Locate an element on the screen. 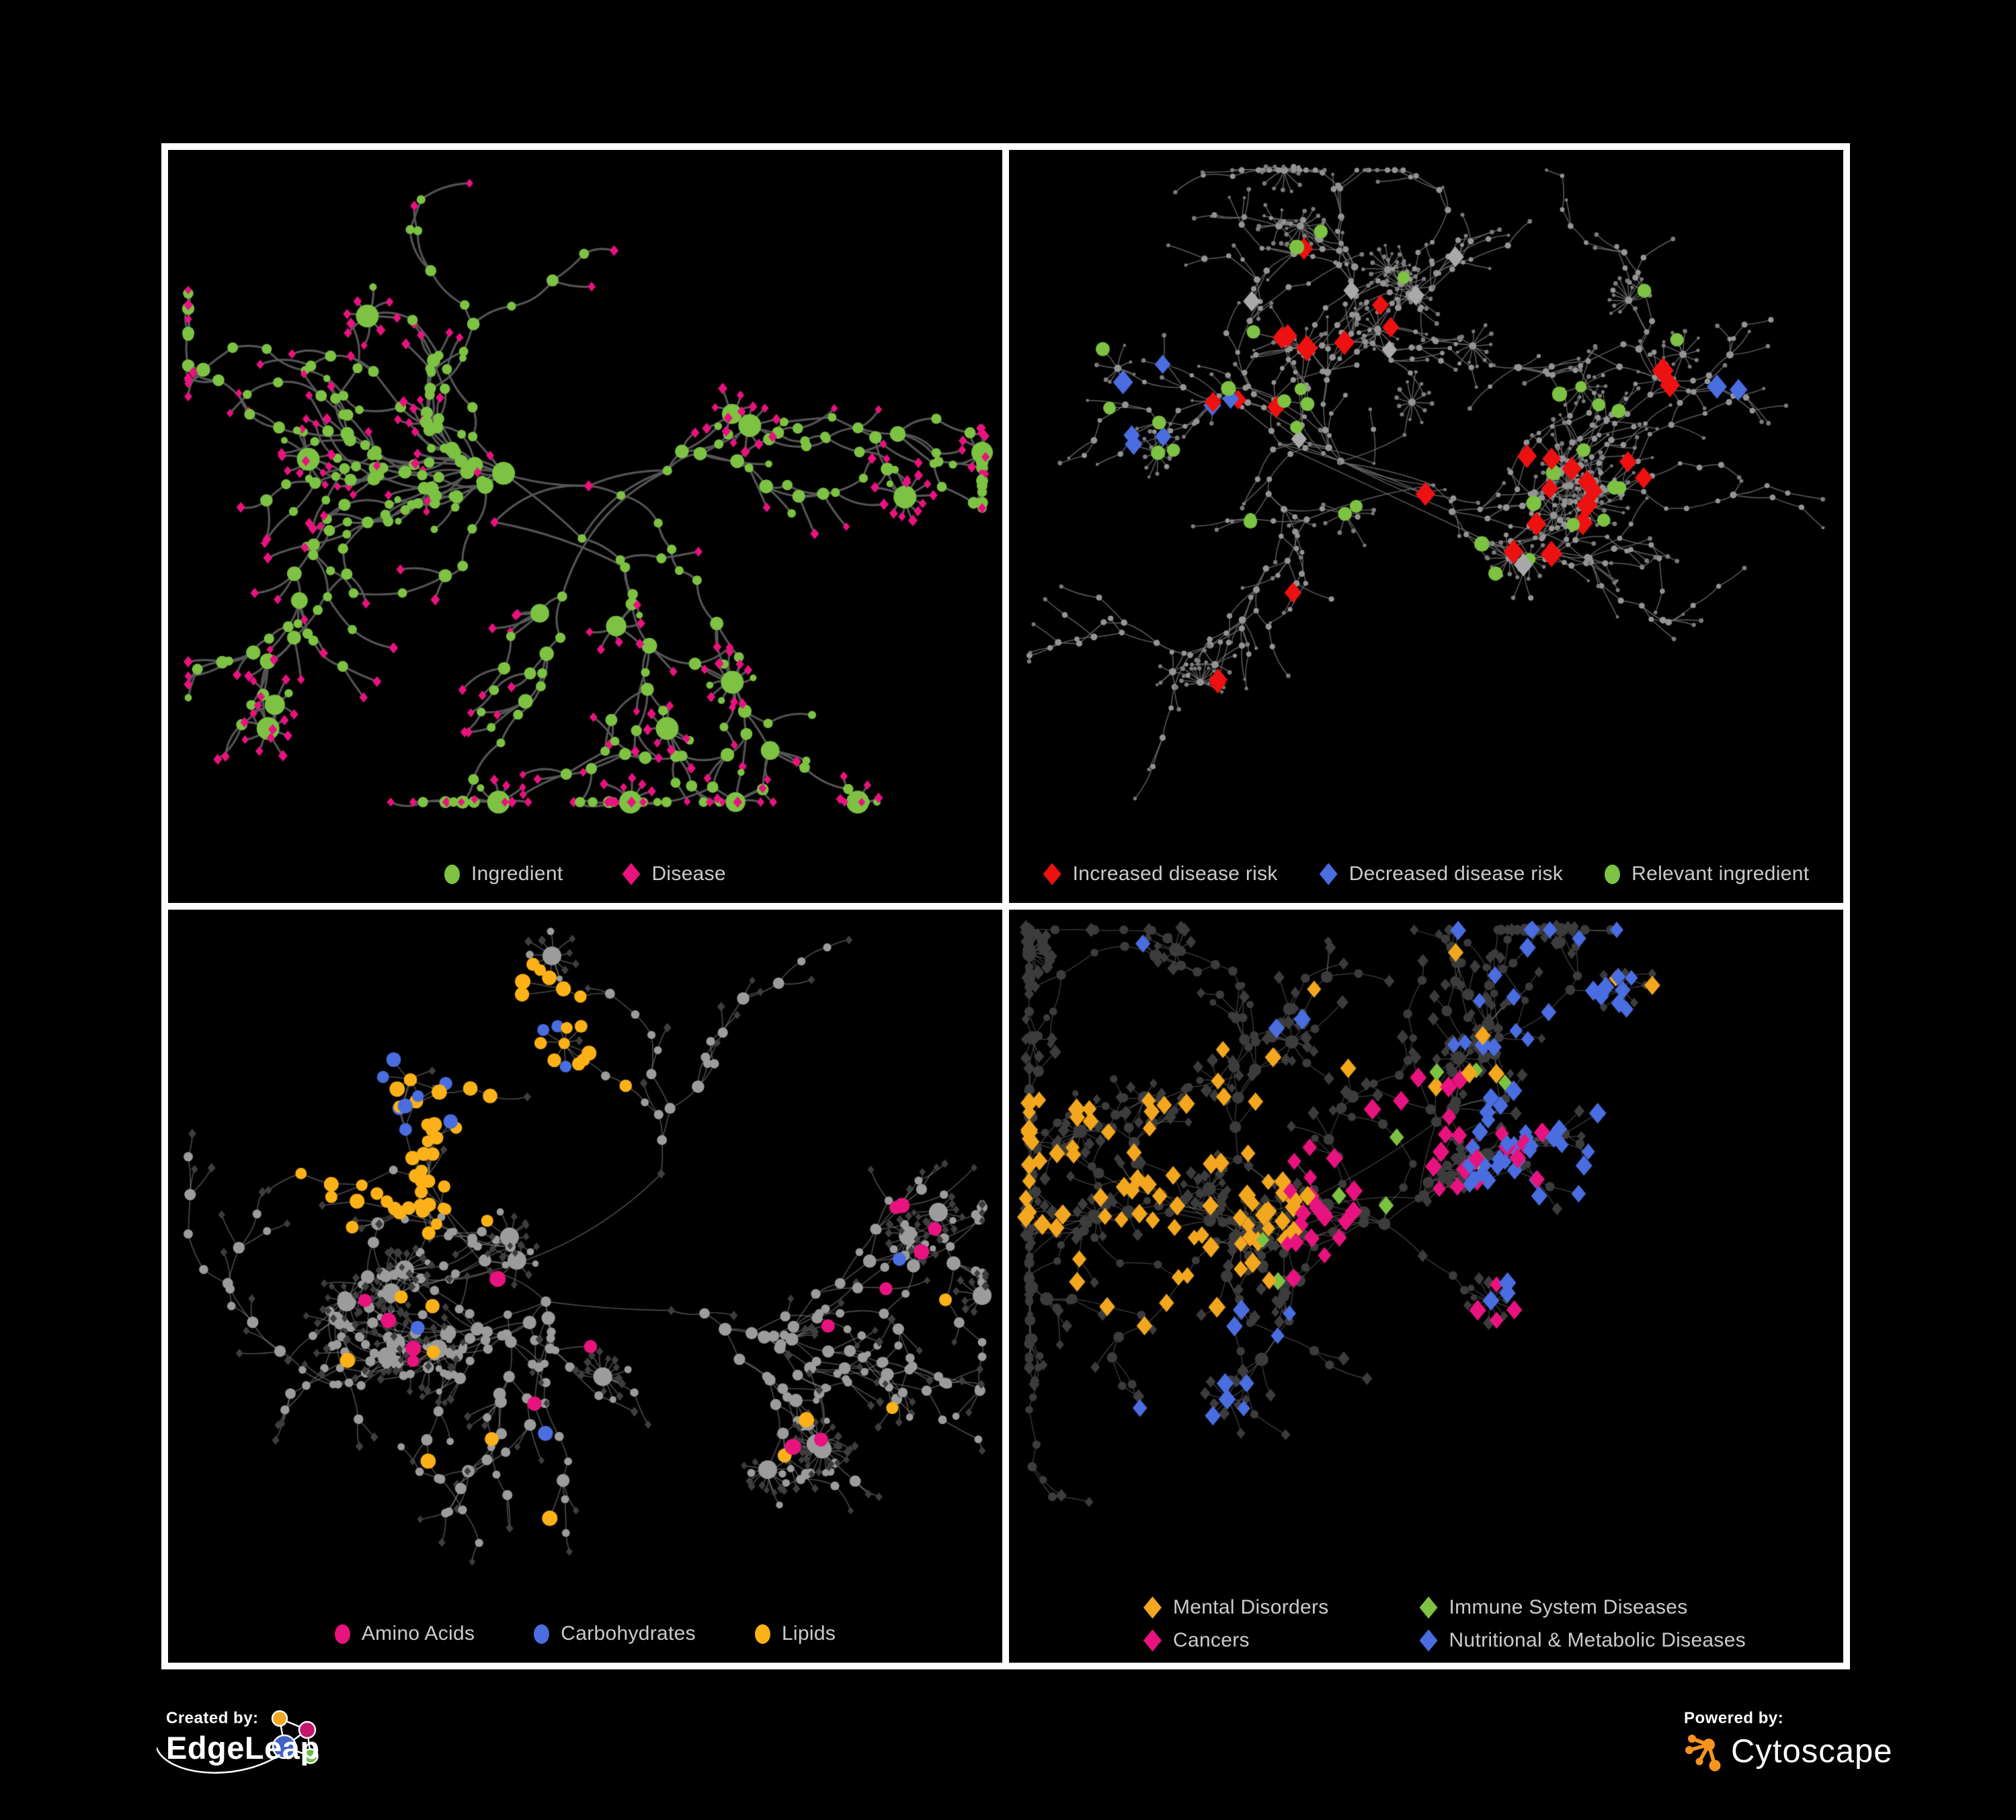  increased-risk-icon is located at coordinates (1052, 874).